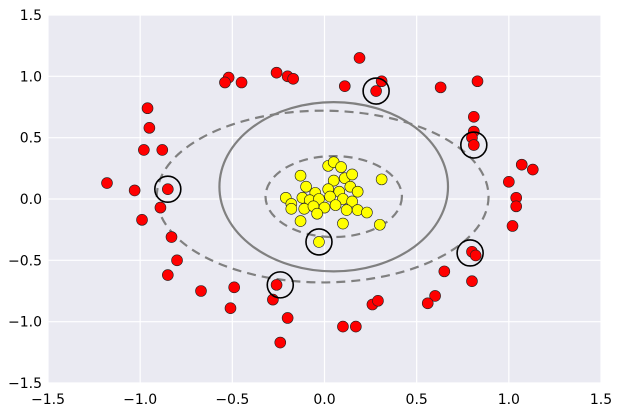  Describe the element at coordinates (31, 200) in the screenshot. I see `y-tick-label: 0.0` at that location.